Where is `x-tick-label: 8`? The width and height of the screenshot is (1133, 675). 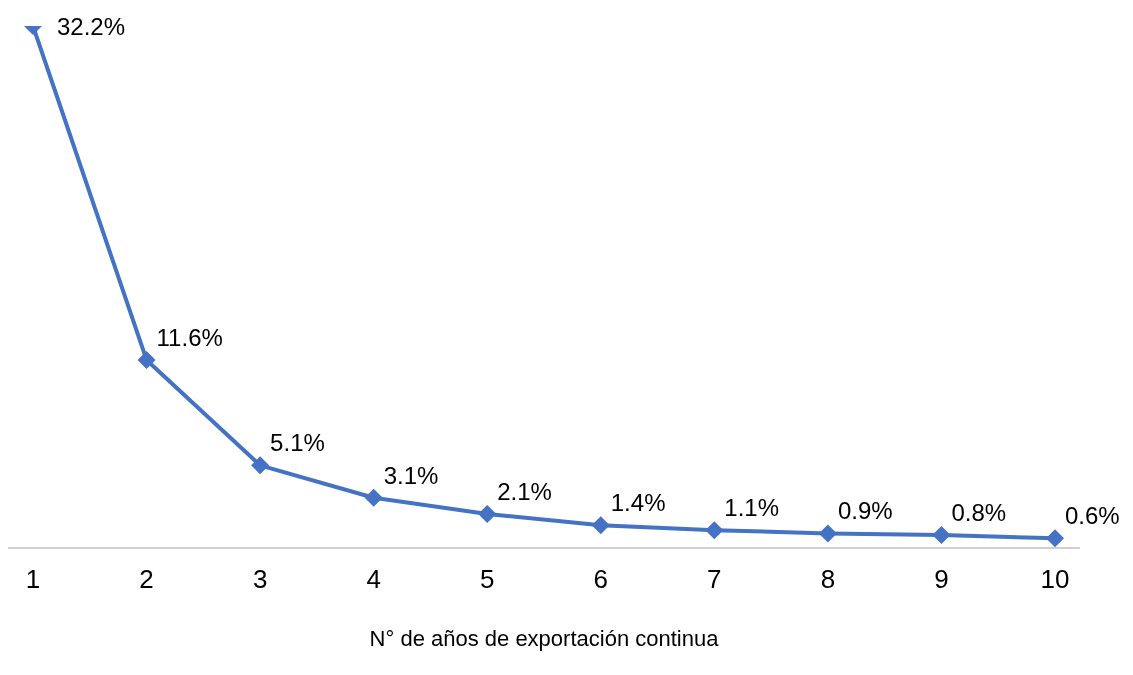
x-tick-label: 8 is located at coordinates (828, 579).